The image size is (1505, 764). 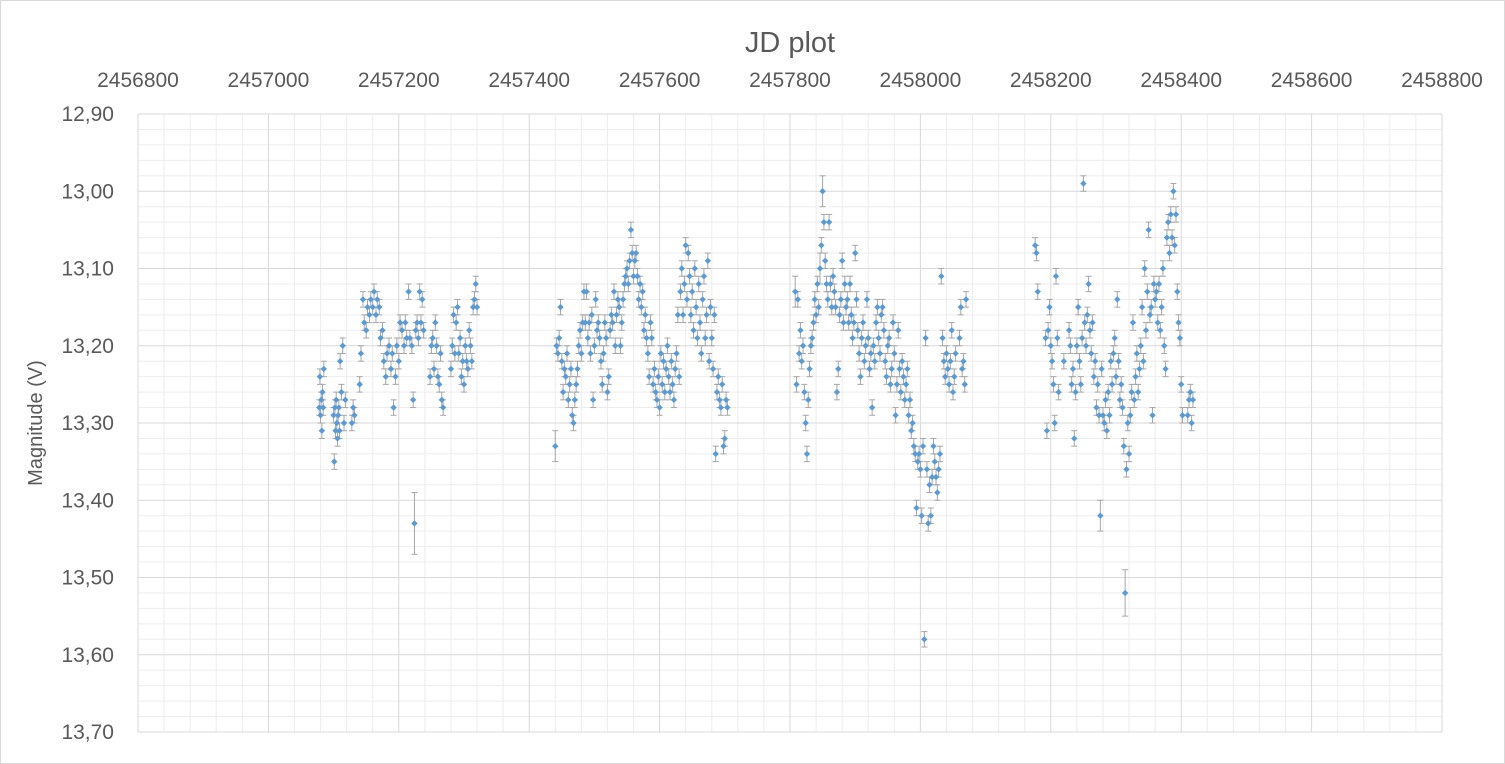 I want to click on y-tick-label: 13,40, so click(x=87, y=500).